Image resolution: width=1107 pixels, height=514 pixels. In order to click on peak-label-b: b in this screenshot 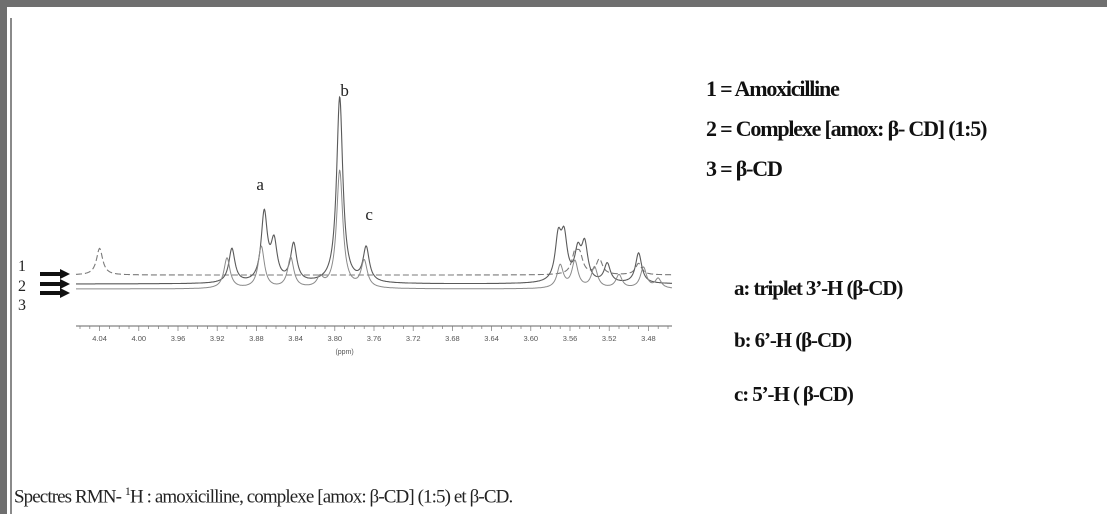, I will do `click(344, 90)`.